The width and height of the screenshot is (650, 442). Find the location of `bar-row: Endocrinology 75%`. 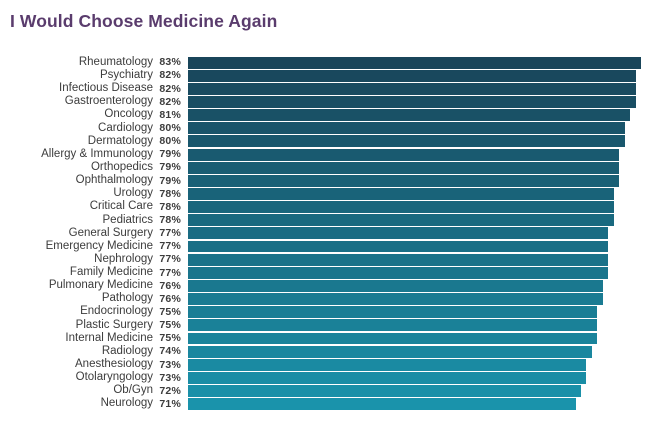

bar-row: Endocrinology 75% is located at coordinates (325, 312).